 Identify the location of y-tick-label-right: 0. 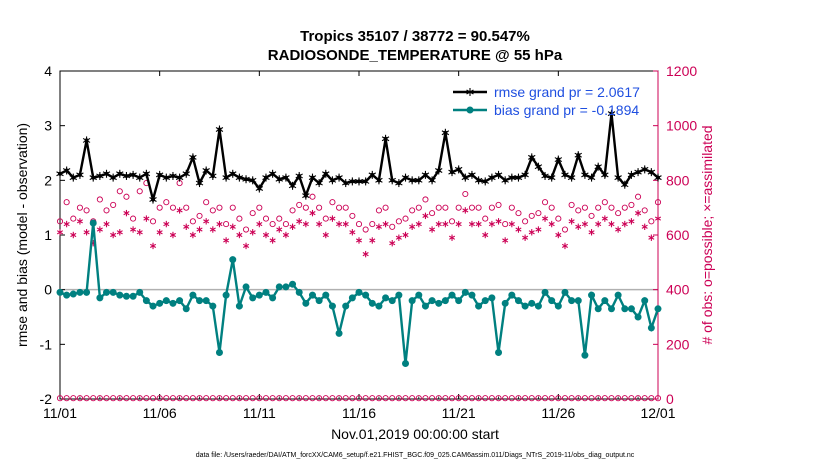
(670, 399).